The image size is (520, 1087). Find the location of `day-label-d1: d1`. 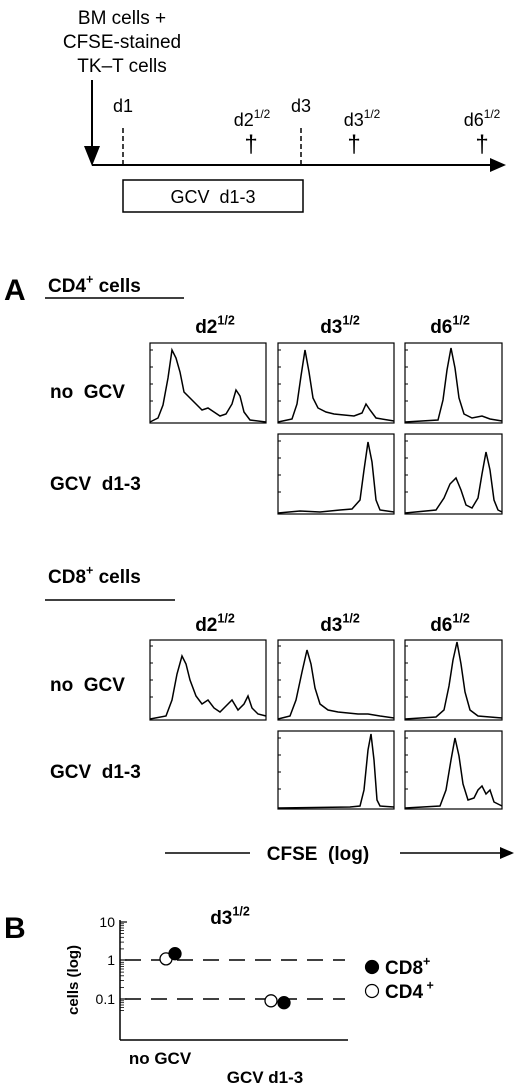

day-label-d1: d1 is located at coordinates (123, 106).